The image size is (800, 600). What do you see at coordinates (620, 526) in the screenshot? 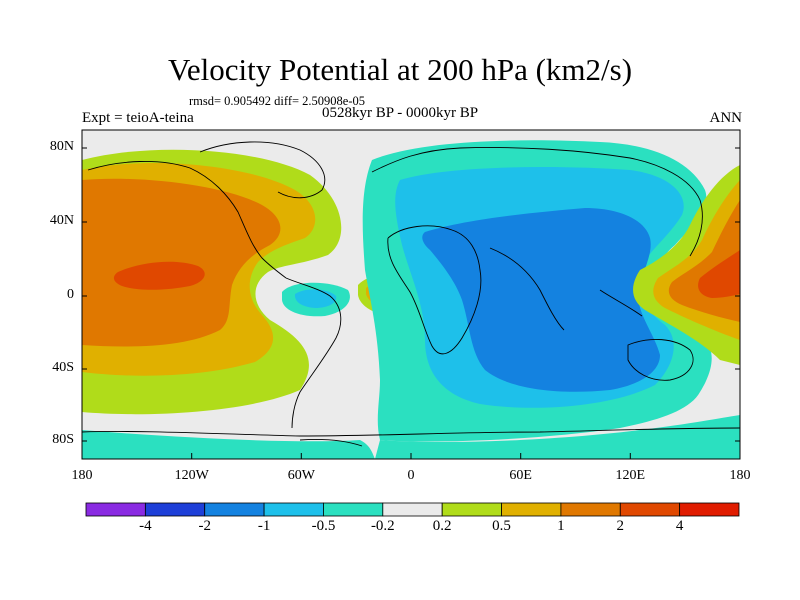
I see `colorbar-level-label: 2` at bounding box center [620, 526].